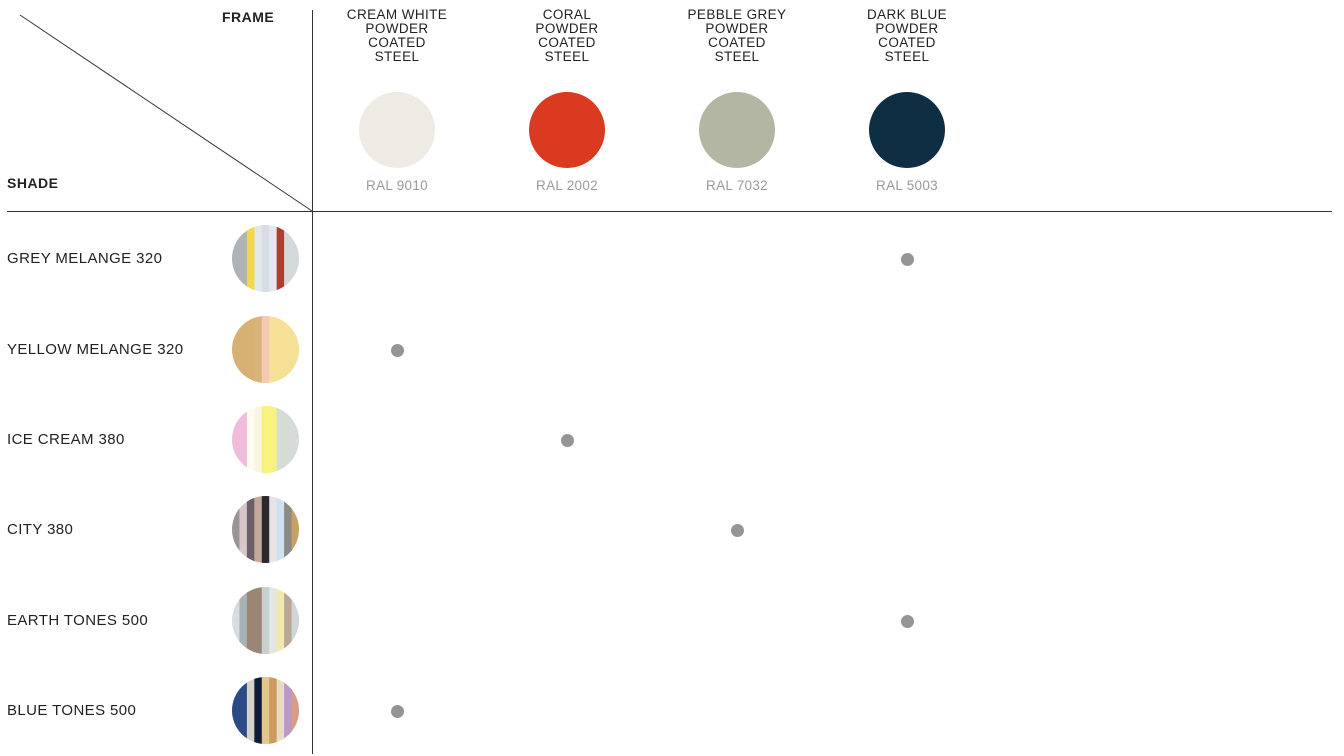  What do you see at coordinates (33, 183) in the screenshot?
I see `shade-axis-label: SHADE` at bounding box center [33, 183].